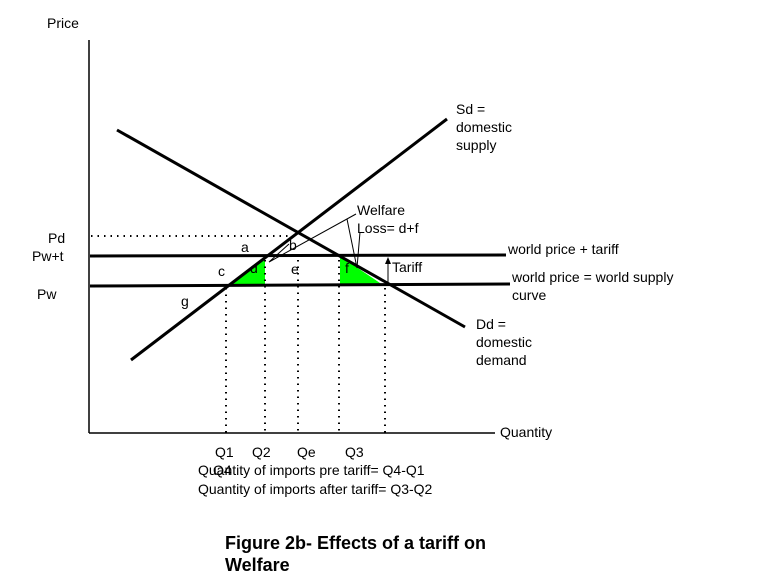 The height and width of the screenshot is (576, 768). I want to click on tariff-arrowhead, so click(388, 260).